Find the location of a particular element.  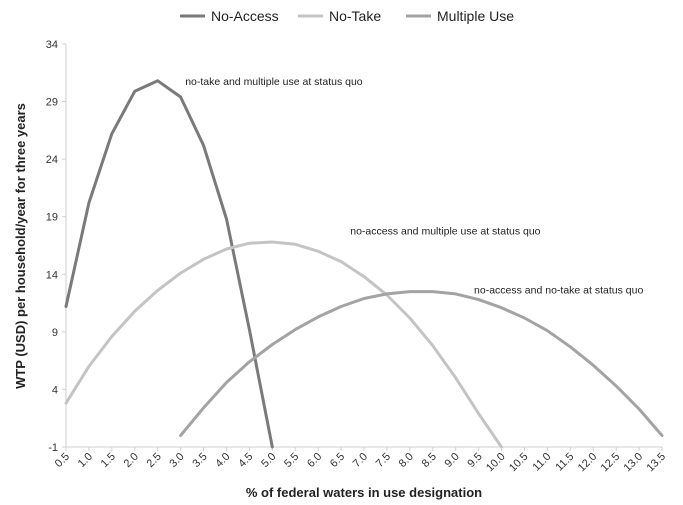

x-tick-label: 1.5 is located at coordinates (108, 460).